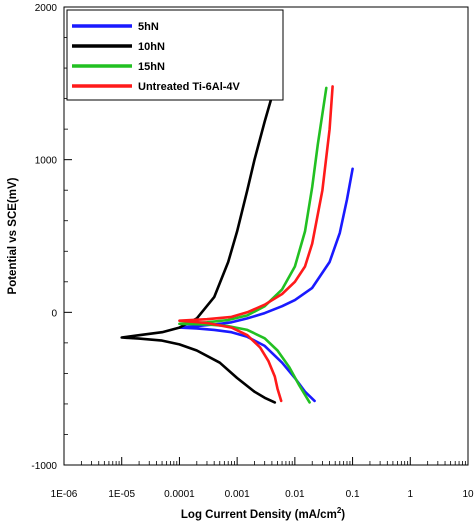  What do you see at coordinates (263, 513) in the screenshot?
I see `x-axis-label: Log Current Density (mA/cm2)` at bounding box center [263, 513].